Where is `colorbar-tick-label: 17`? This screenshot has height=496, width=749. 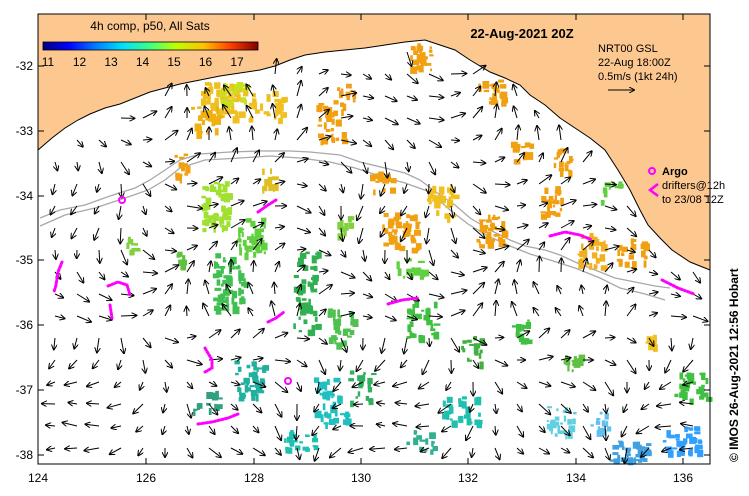
colorbar-tick-label: 17 is located at coordinates (237, 62).